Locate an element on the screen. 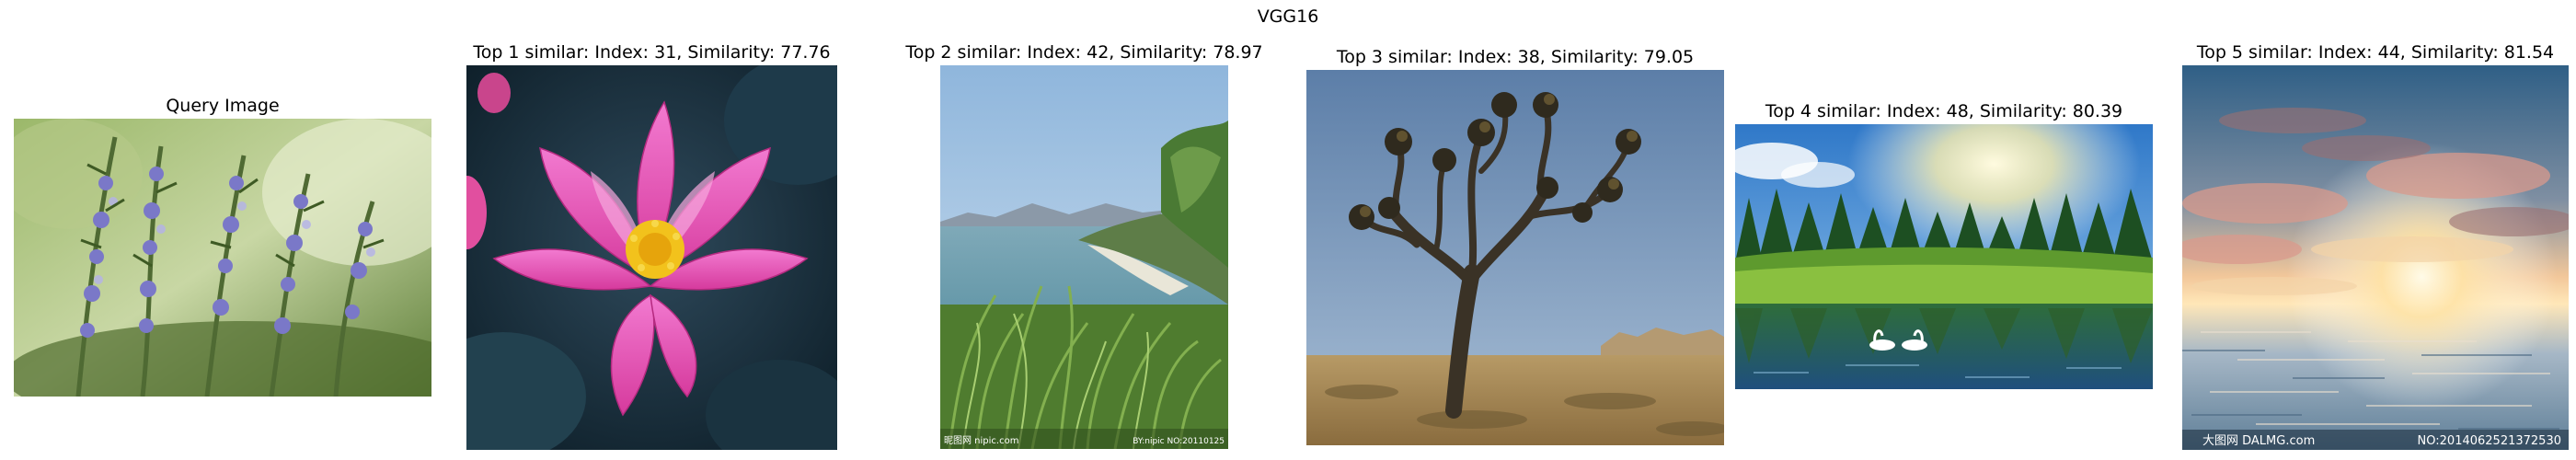 Image resolution: width=2576 pixels, height=460 pixels. query-panel: Query Image is located at coordinates (222, 246).